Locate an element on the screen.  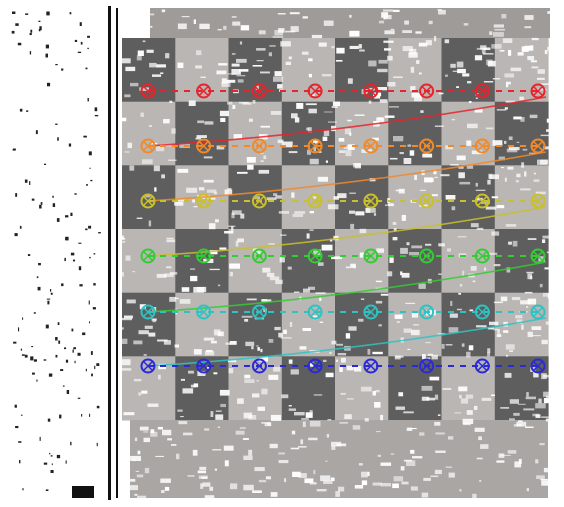
board-square is located at coordinates (308, 261).